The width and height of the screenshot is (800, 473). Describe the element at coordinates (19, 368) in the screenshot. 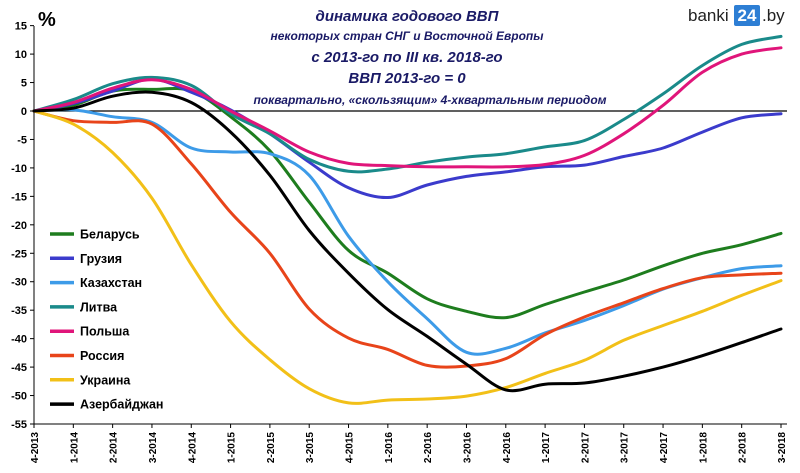

I see `y-tick-label: -45` at that location.